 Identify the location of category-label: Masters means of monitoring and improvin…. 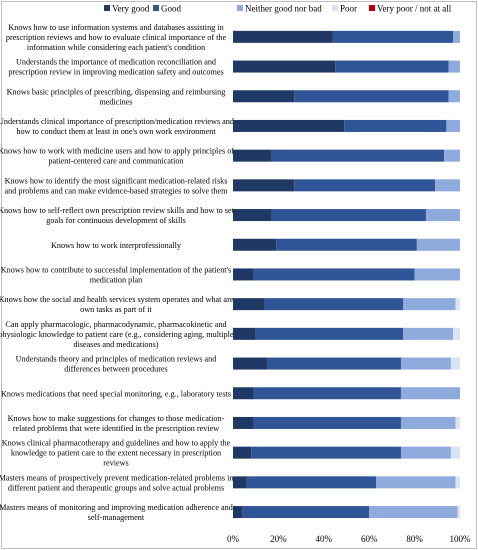
(116, 512).